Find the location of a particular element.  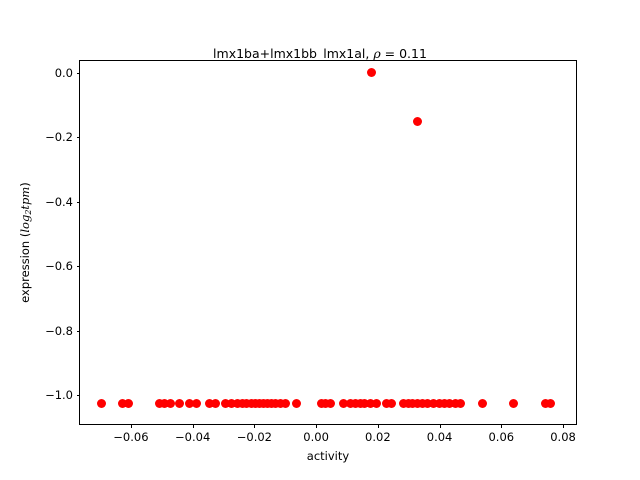

chart-title-line-1: lmx1ba+lmx1bb_lmx1al, ρ = 0.11 is located at coordinates (320, 53).